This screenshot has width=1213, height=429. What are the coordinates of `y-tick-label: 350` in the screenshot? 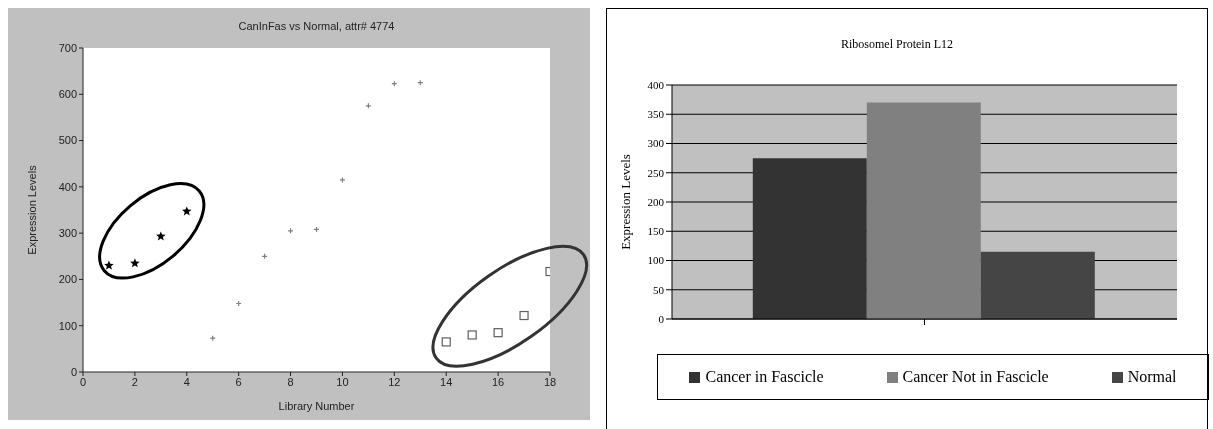 It's located at (656, 114).